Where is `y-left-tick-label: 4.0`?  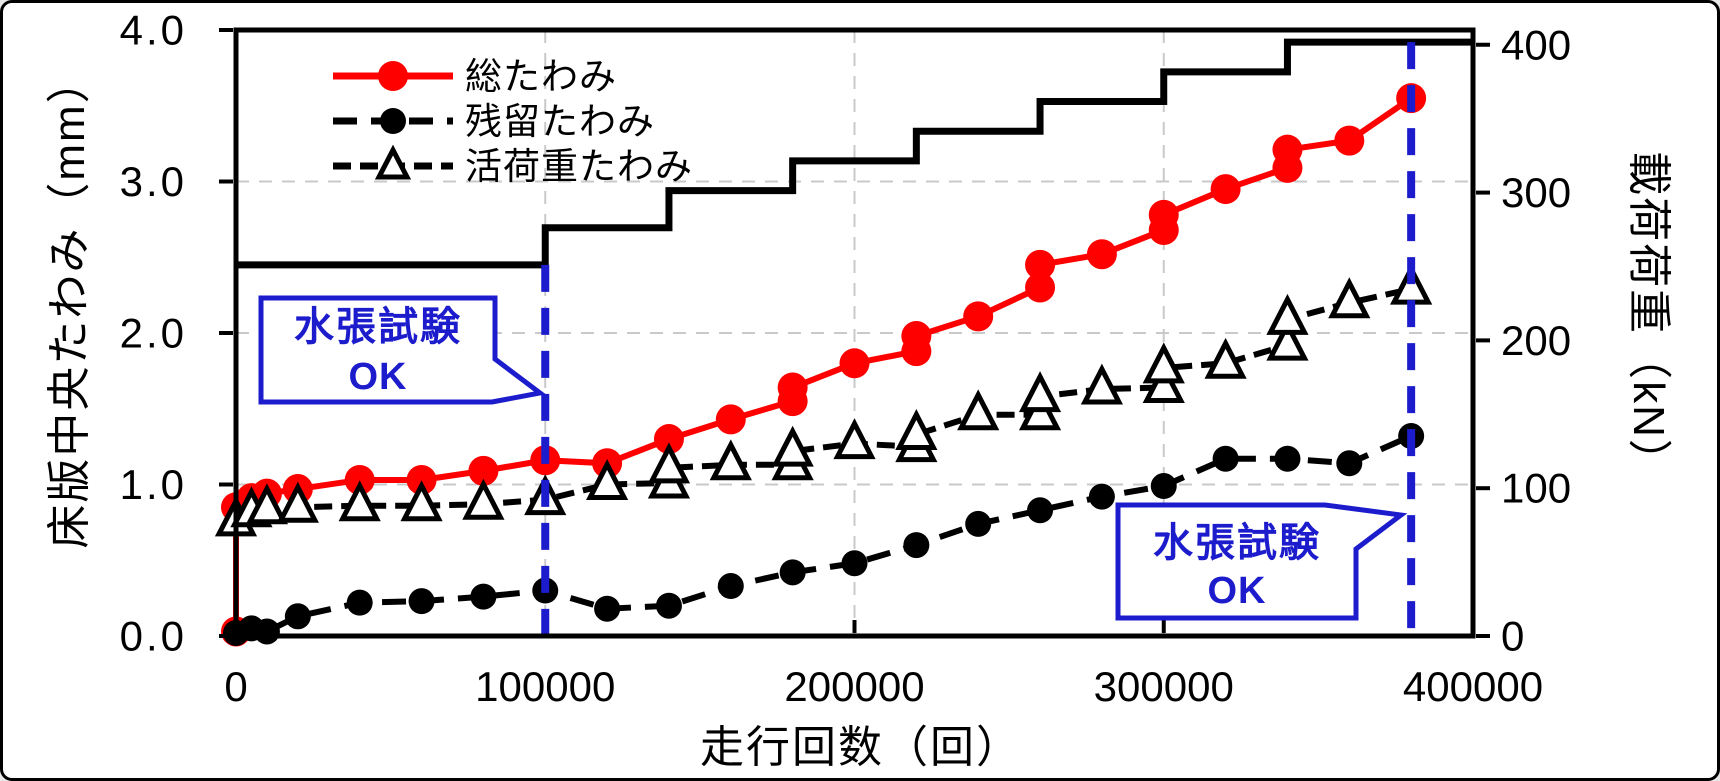
y-left-tick-label: 4.0 is located at coordinates (153, 30).